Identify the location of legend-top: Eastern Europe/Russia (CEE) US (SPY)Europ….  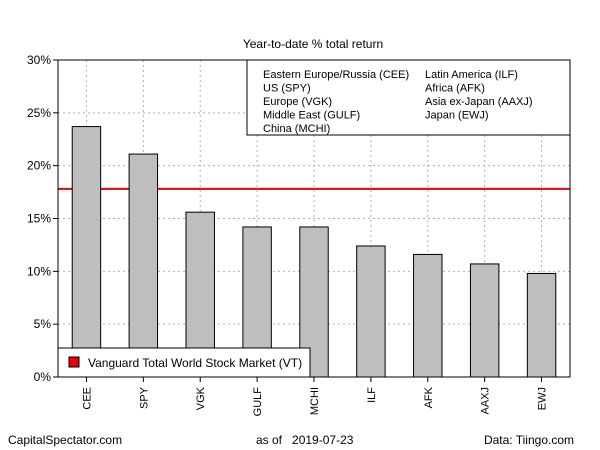
(408, 97).